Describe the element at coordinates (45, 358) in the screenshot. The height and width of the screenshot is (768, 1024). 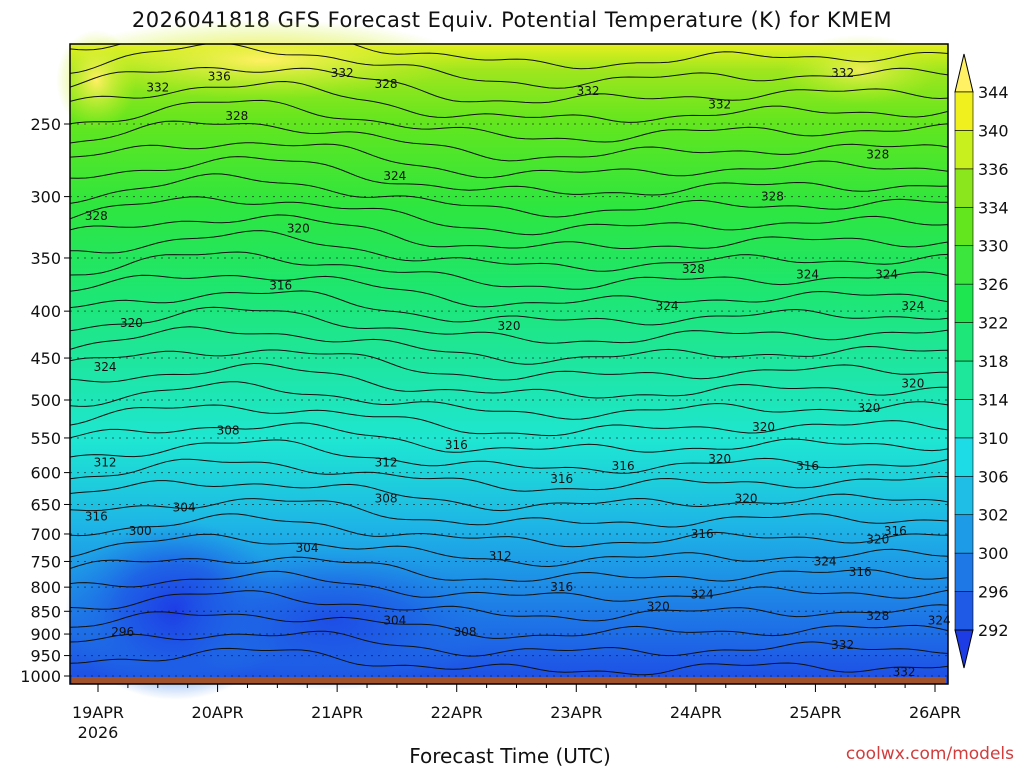
I see `y-tick-label: 450` at that location.